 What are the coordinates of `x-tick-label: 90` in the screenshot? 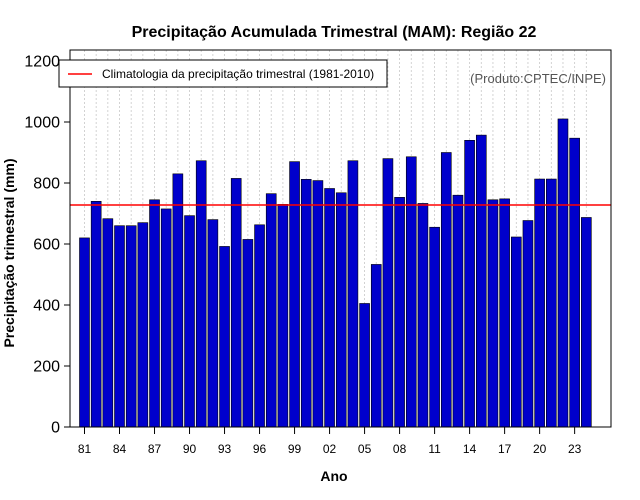 It's located at (190, 449).